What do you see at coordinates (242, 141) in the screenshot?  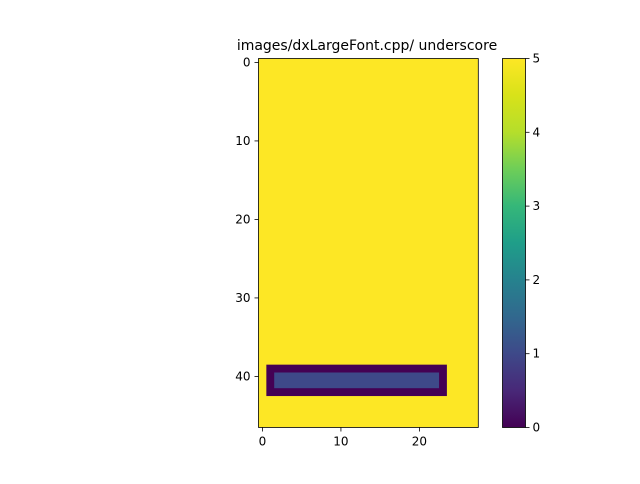 I see `y-tick-label: 10` at bounding box center [242, 141].